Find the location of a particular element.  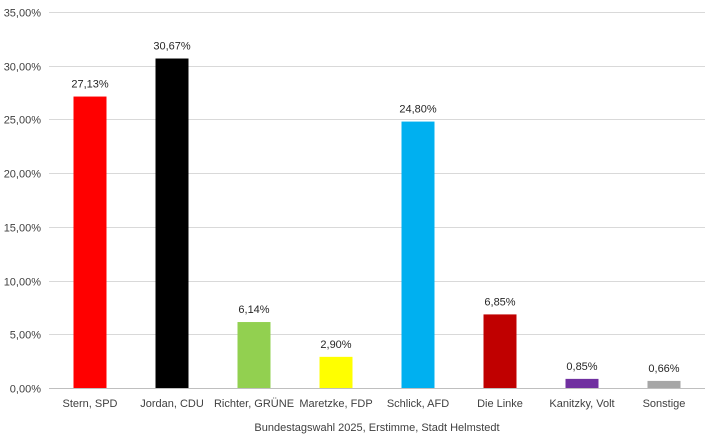

y-tick-label: 20,00% is located at coordinates (23, 175).